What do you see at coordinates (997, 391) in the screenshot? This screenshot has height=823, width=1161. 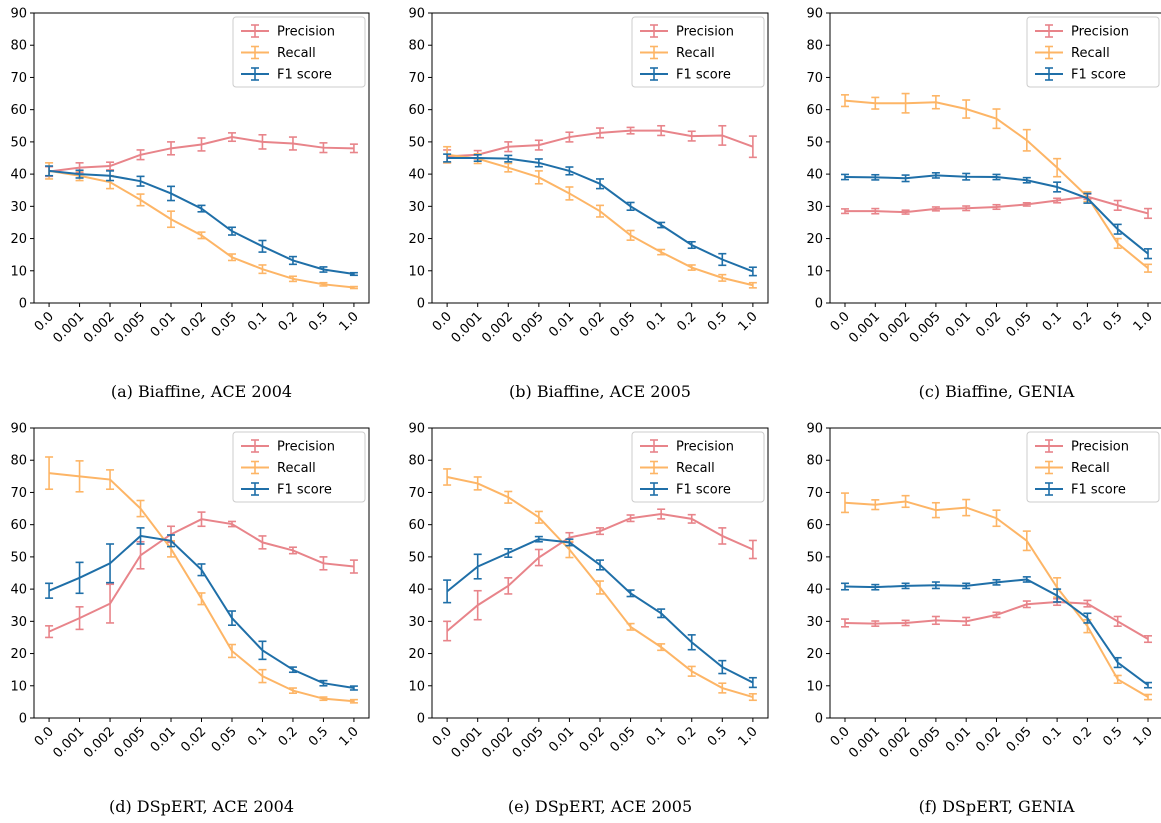 I see `chart-caption: (c) Biaffine, GENIA` at bounding box center [997, 391].